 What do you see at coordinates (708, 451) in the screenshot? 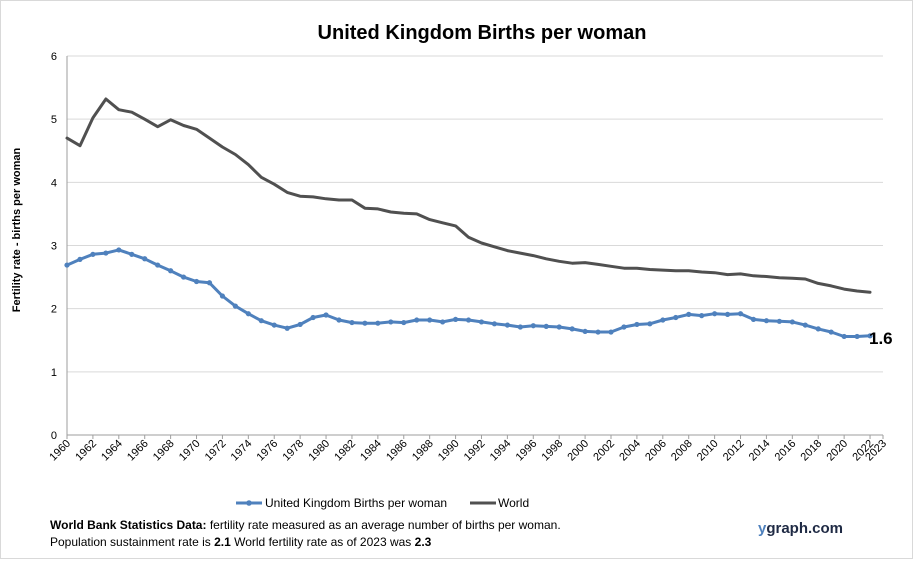
I see `x-tick-label: 2010` at bounding box center [708, 451].